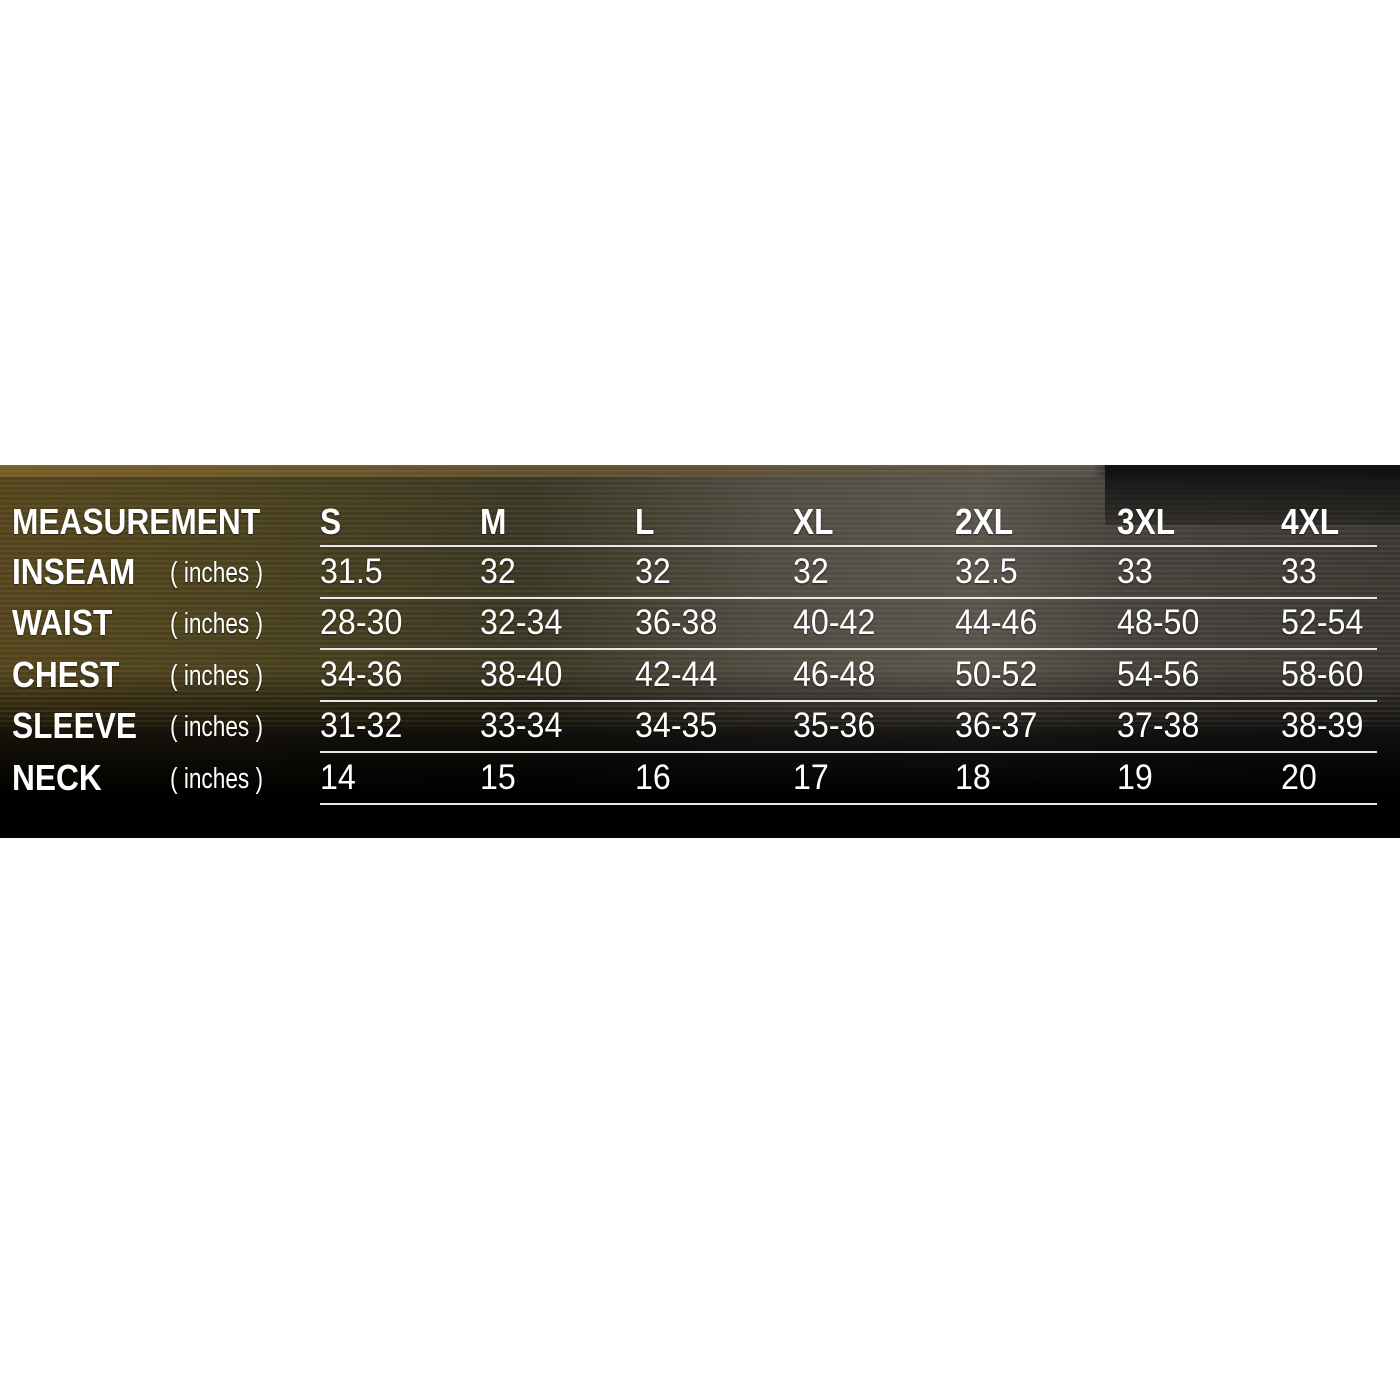 This screenshot has width=1400, height=1400. Describe the element at coordinates (986, 571) in the screenshot. I see `size-value-cell: 32.5` at that location.